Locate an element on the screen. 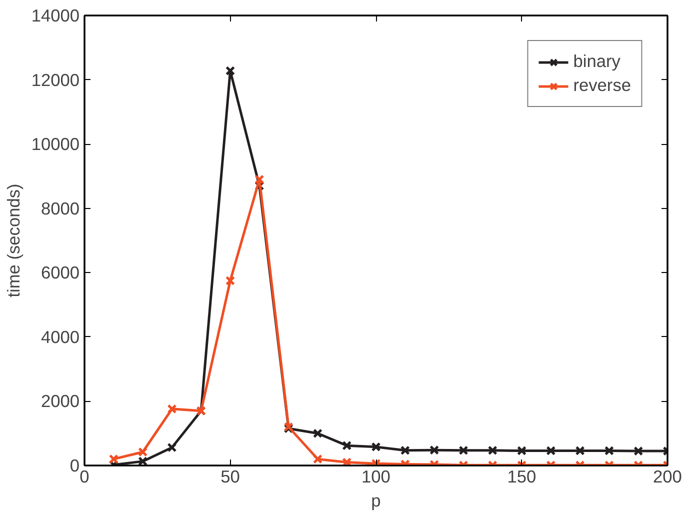  y-axis-title: time (seconds) is located at coordinates (13, 241).